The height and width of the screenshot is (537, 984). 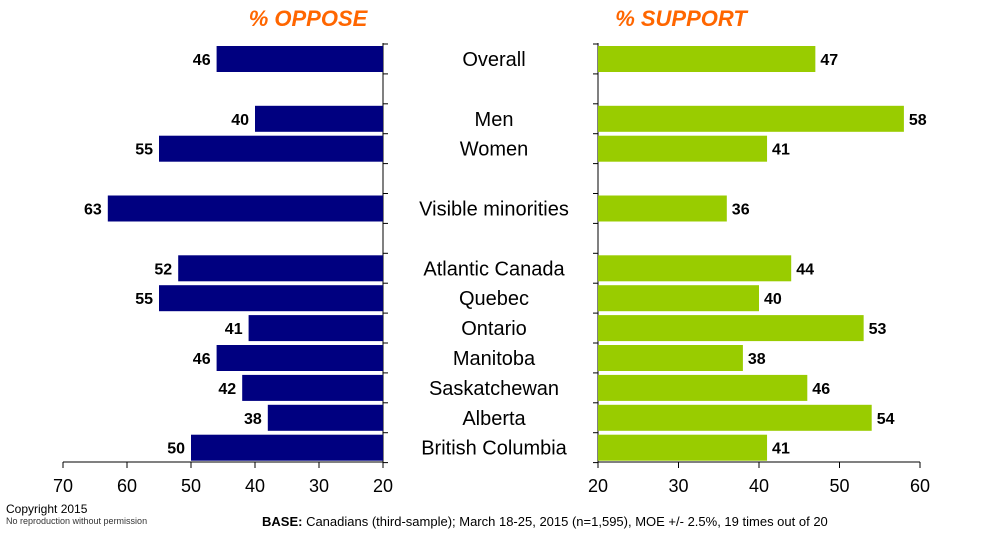 I want to click on base-label: BASE:, so click(x=282, y=521).